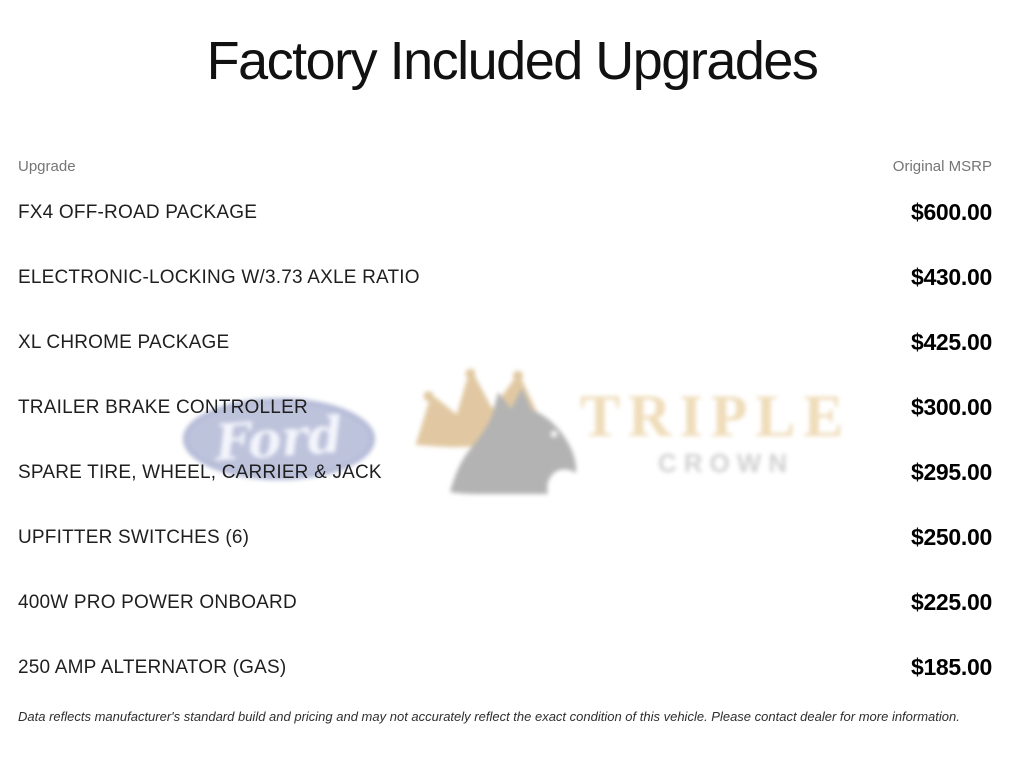 This screenshot has width=1024, height=768. Describe the element at coordinates (512, 61) in the screenshot. I see `page-title: Factory Included Upgrades` at that location.